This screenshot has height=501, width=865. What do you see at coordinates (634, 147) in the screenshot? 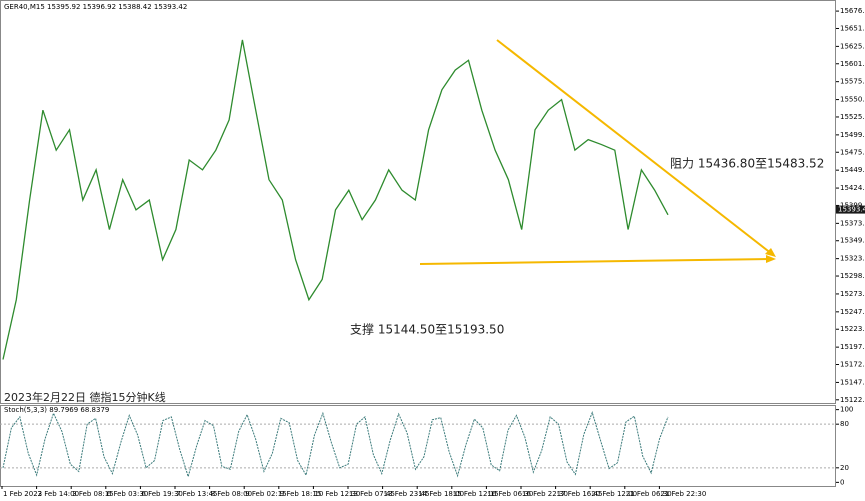
I see `resistance-line` at bounding box center [634, 147].